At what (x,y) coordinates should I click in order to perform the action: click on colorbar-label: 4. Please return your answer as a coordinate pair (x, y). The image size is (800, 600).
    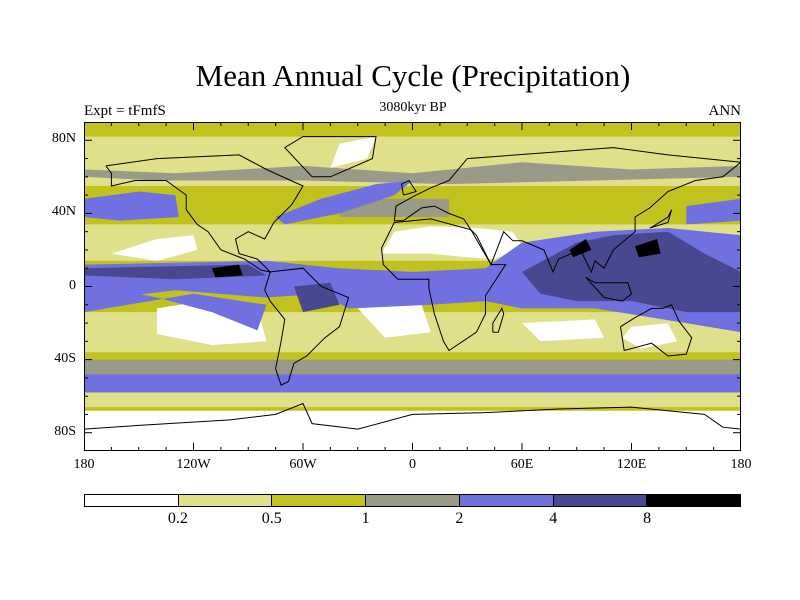
    Looking at the image, I should click on (553, 518).